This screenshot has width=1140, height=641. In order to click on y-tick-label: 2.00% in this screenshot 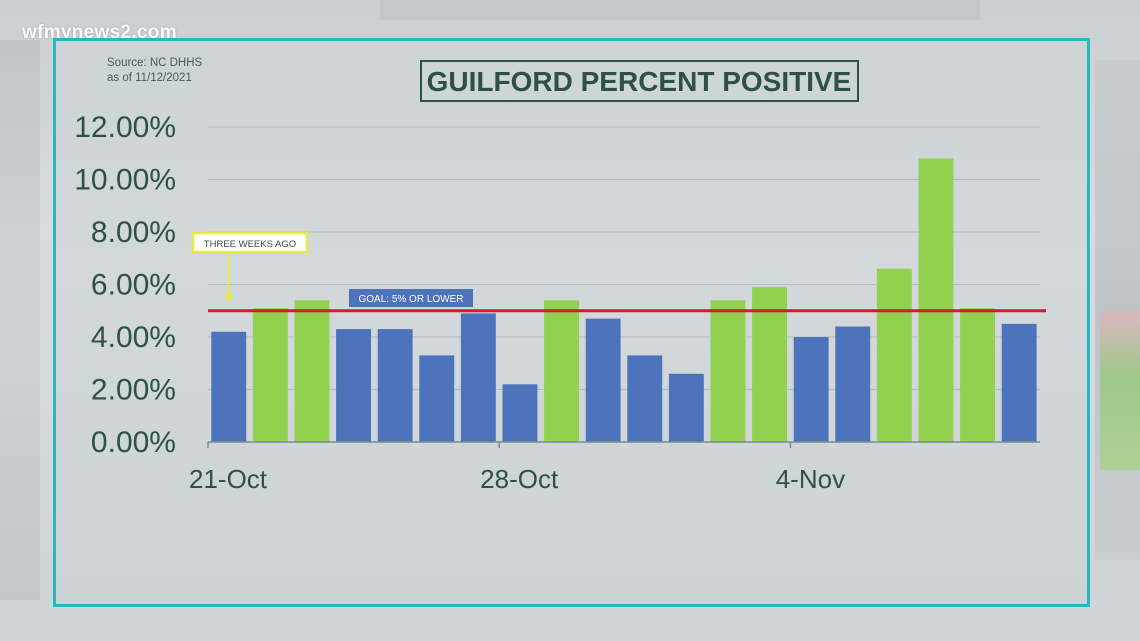, I will do `click(133, 390)`.